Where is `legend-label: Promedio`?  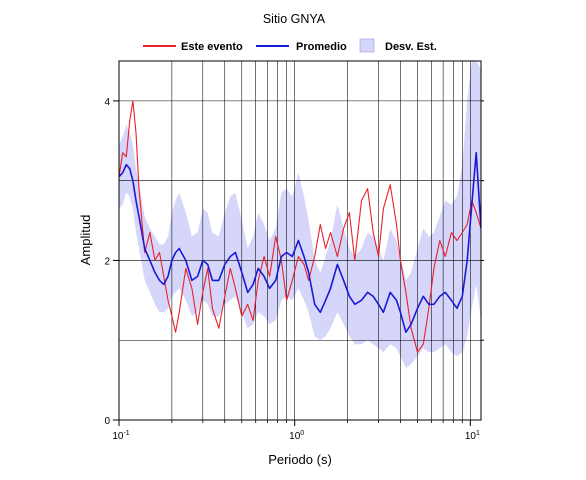
legend-label: Promedio is located at coordinates (321, 47).